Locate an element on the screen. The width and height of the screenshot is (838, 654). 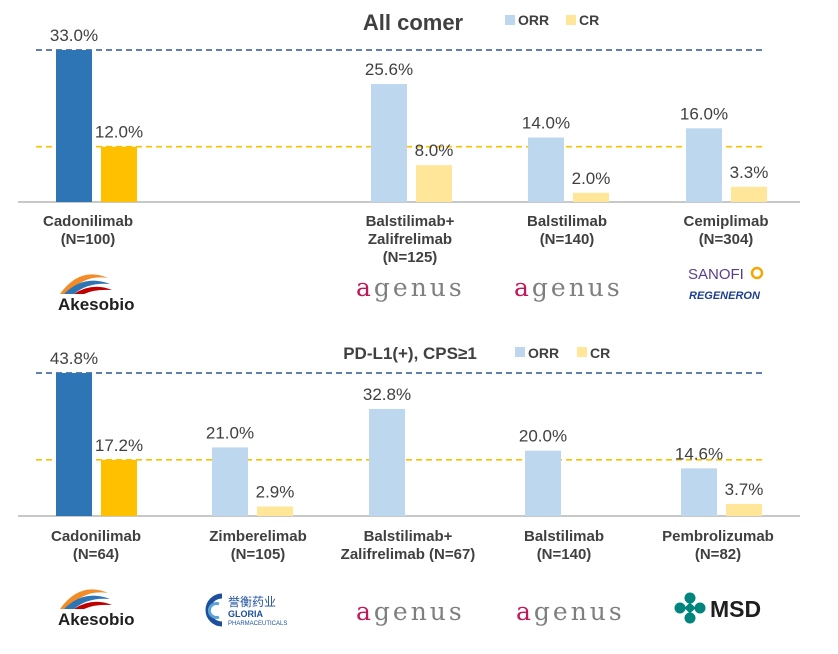
category-label: Zalifrelimab (N=67) is located at coordinates (408, 554).